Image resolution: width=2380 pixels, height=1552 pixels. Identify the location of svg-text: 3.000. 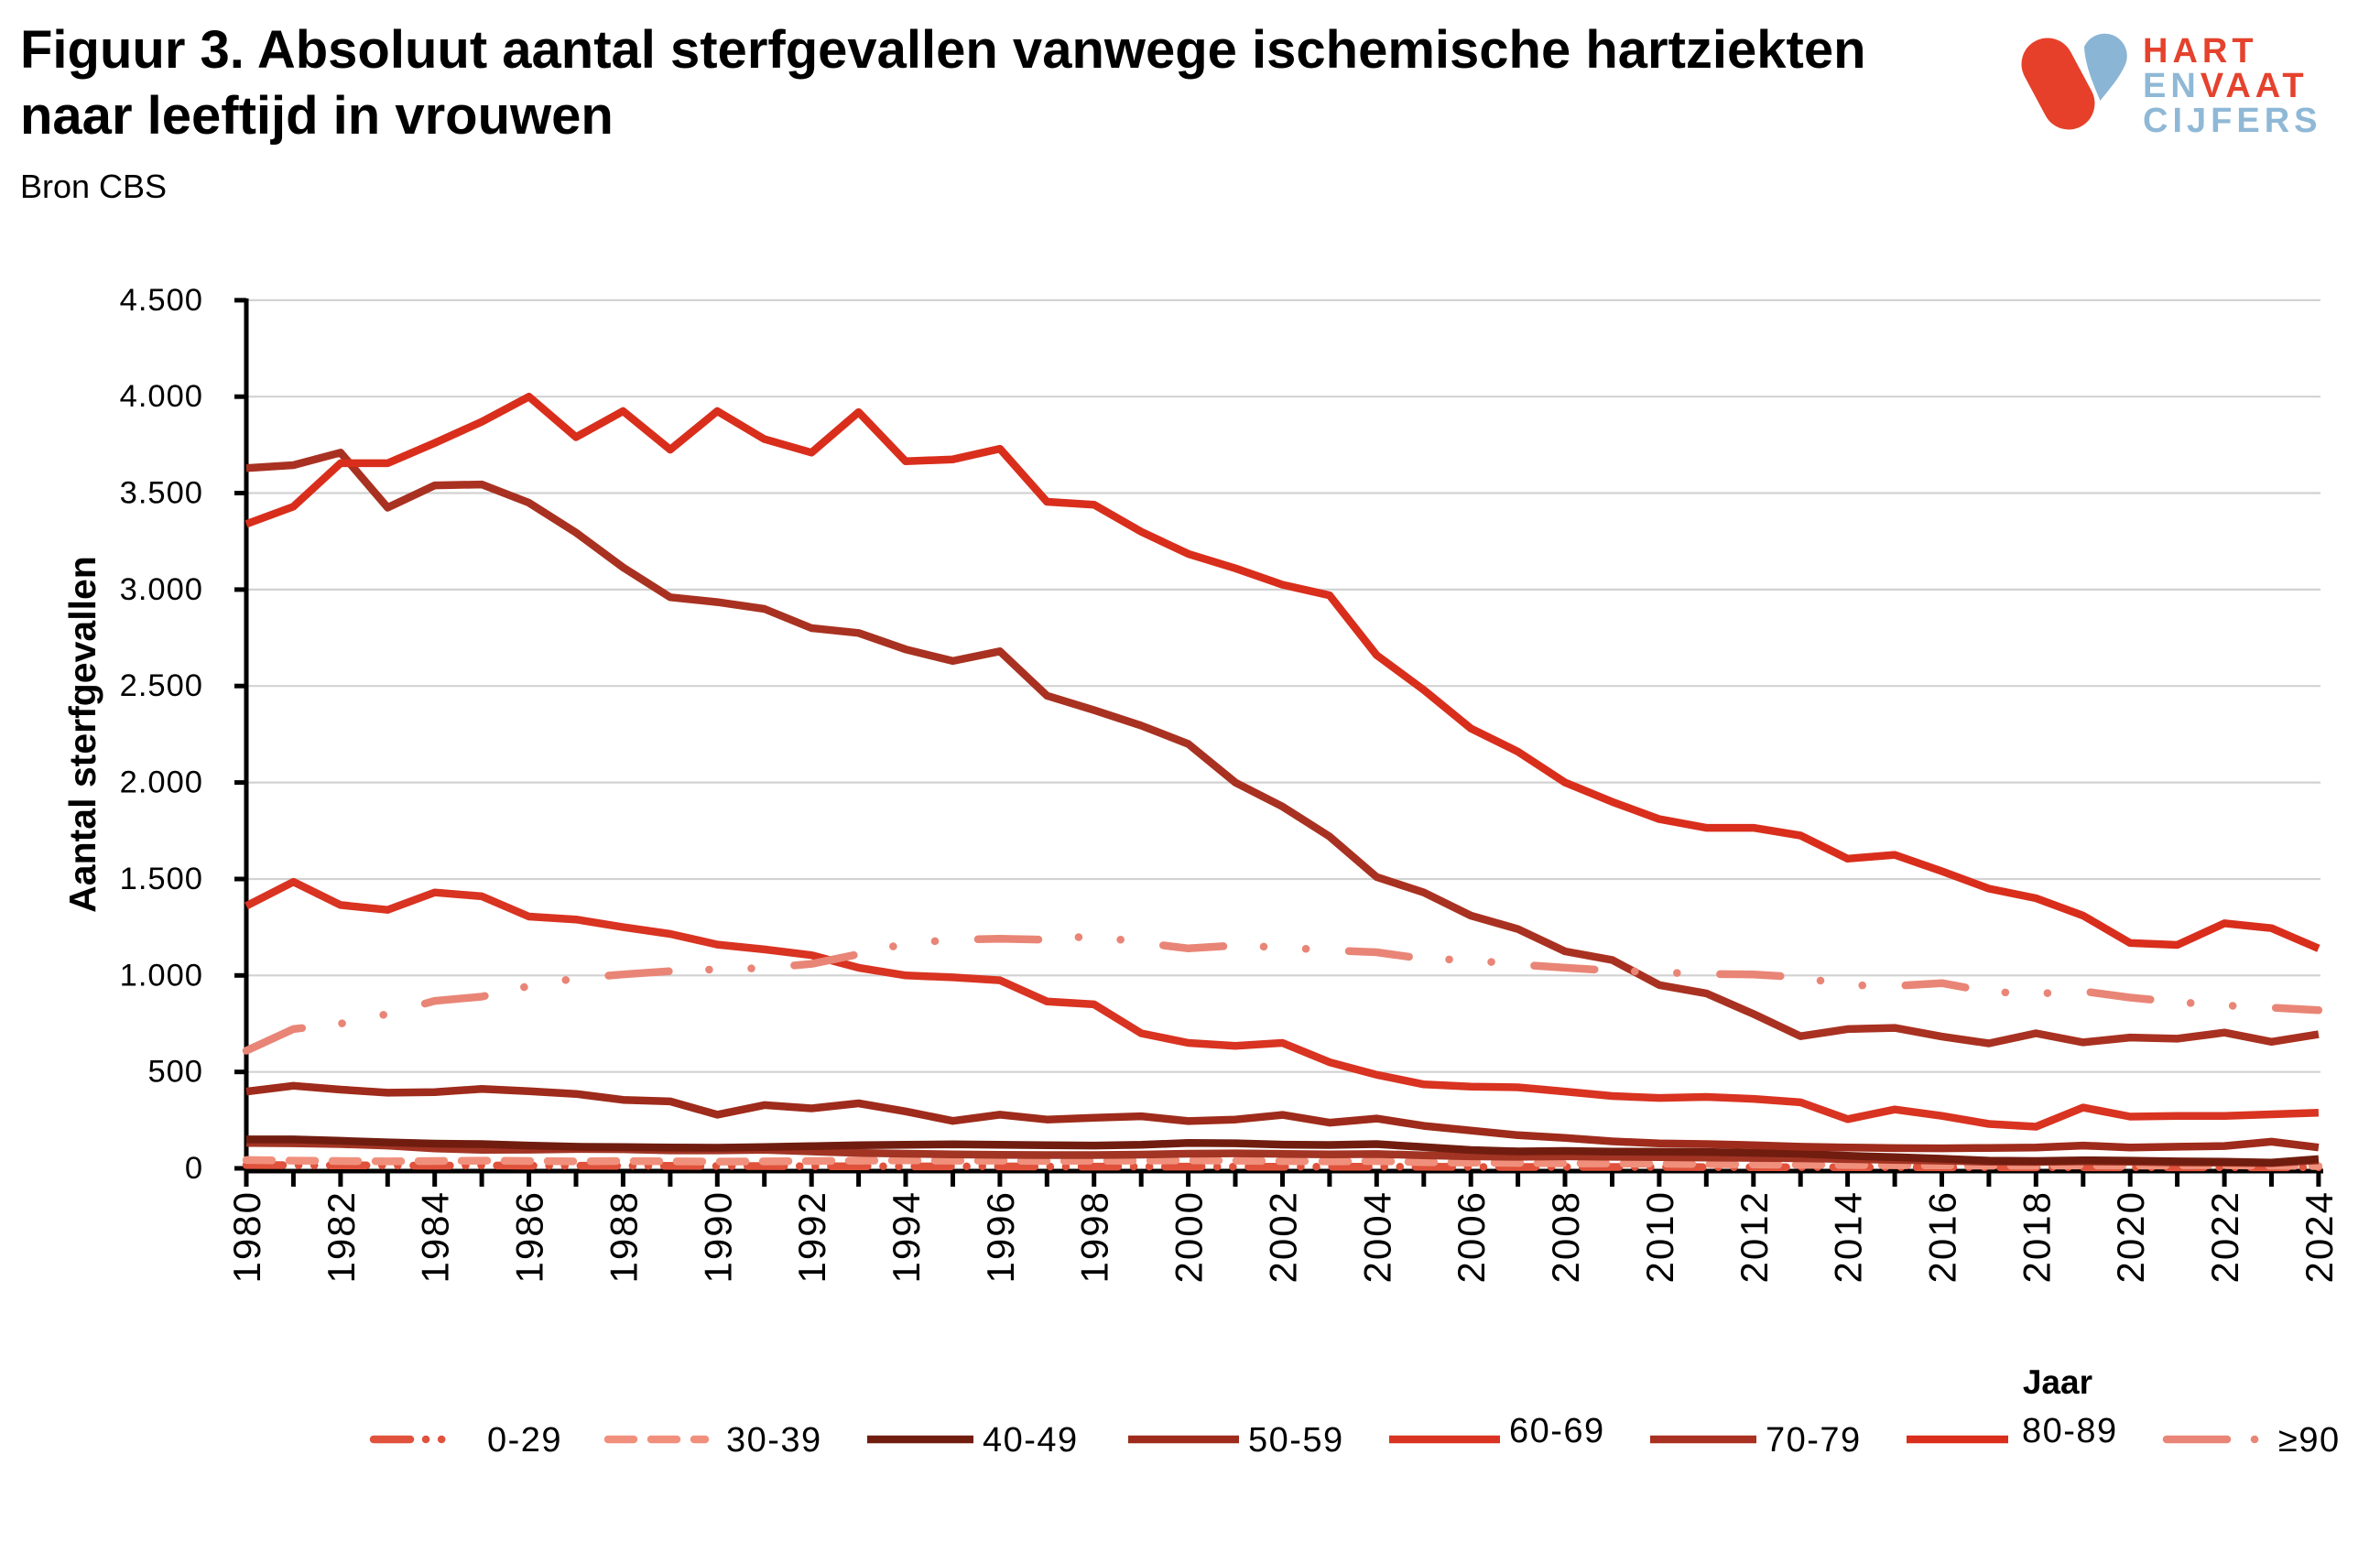
(161, 589).